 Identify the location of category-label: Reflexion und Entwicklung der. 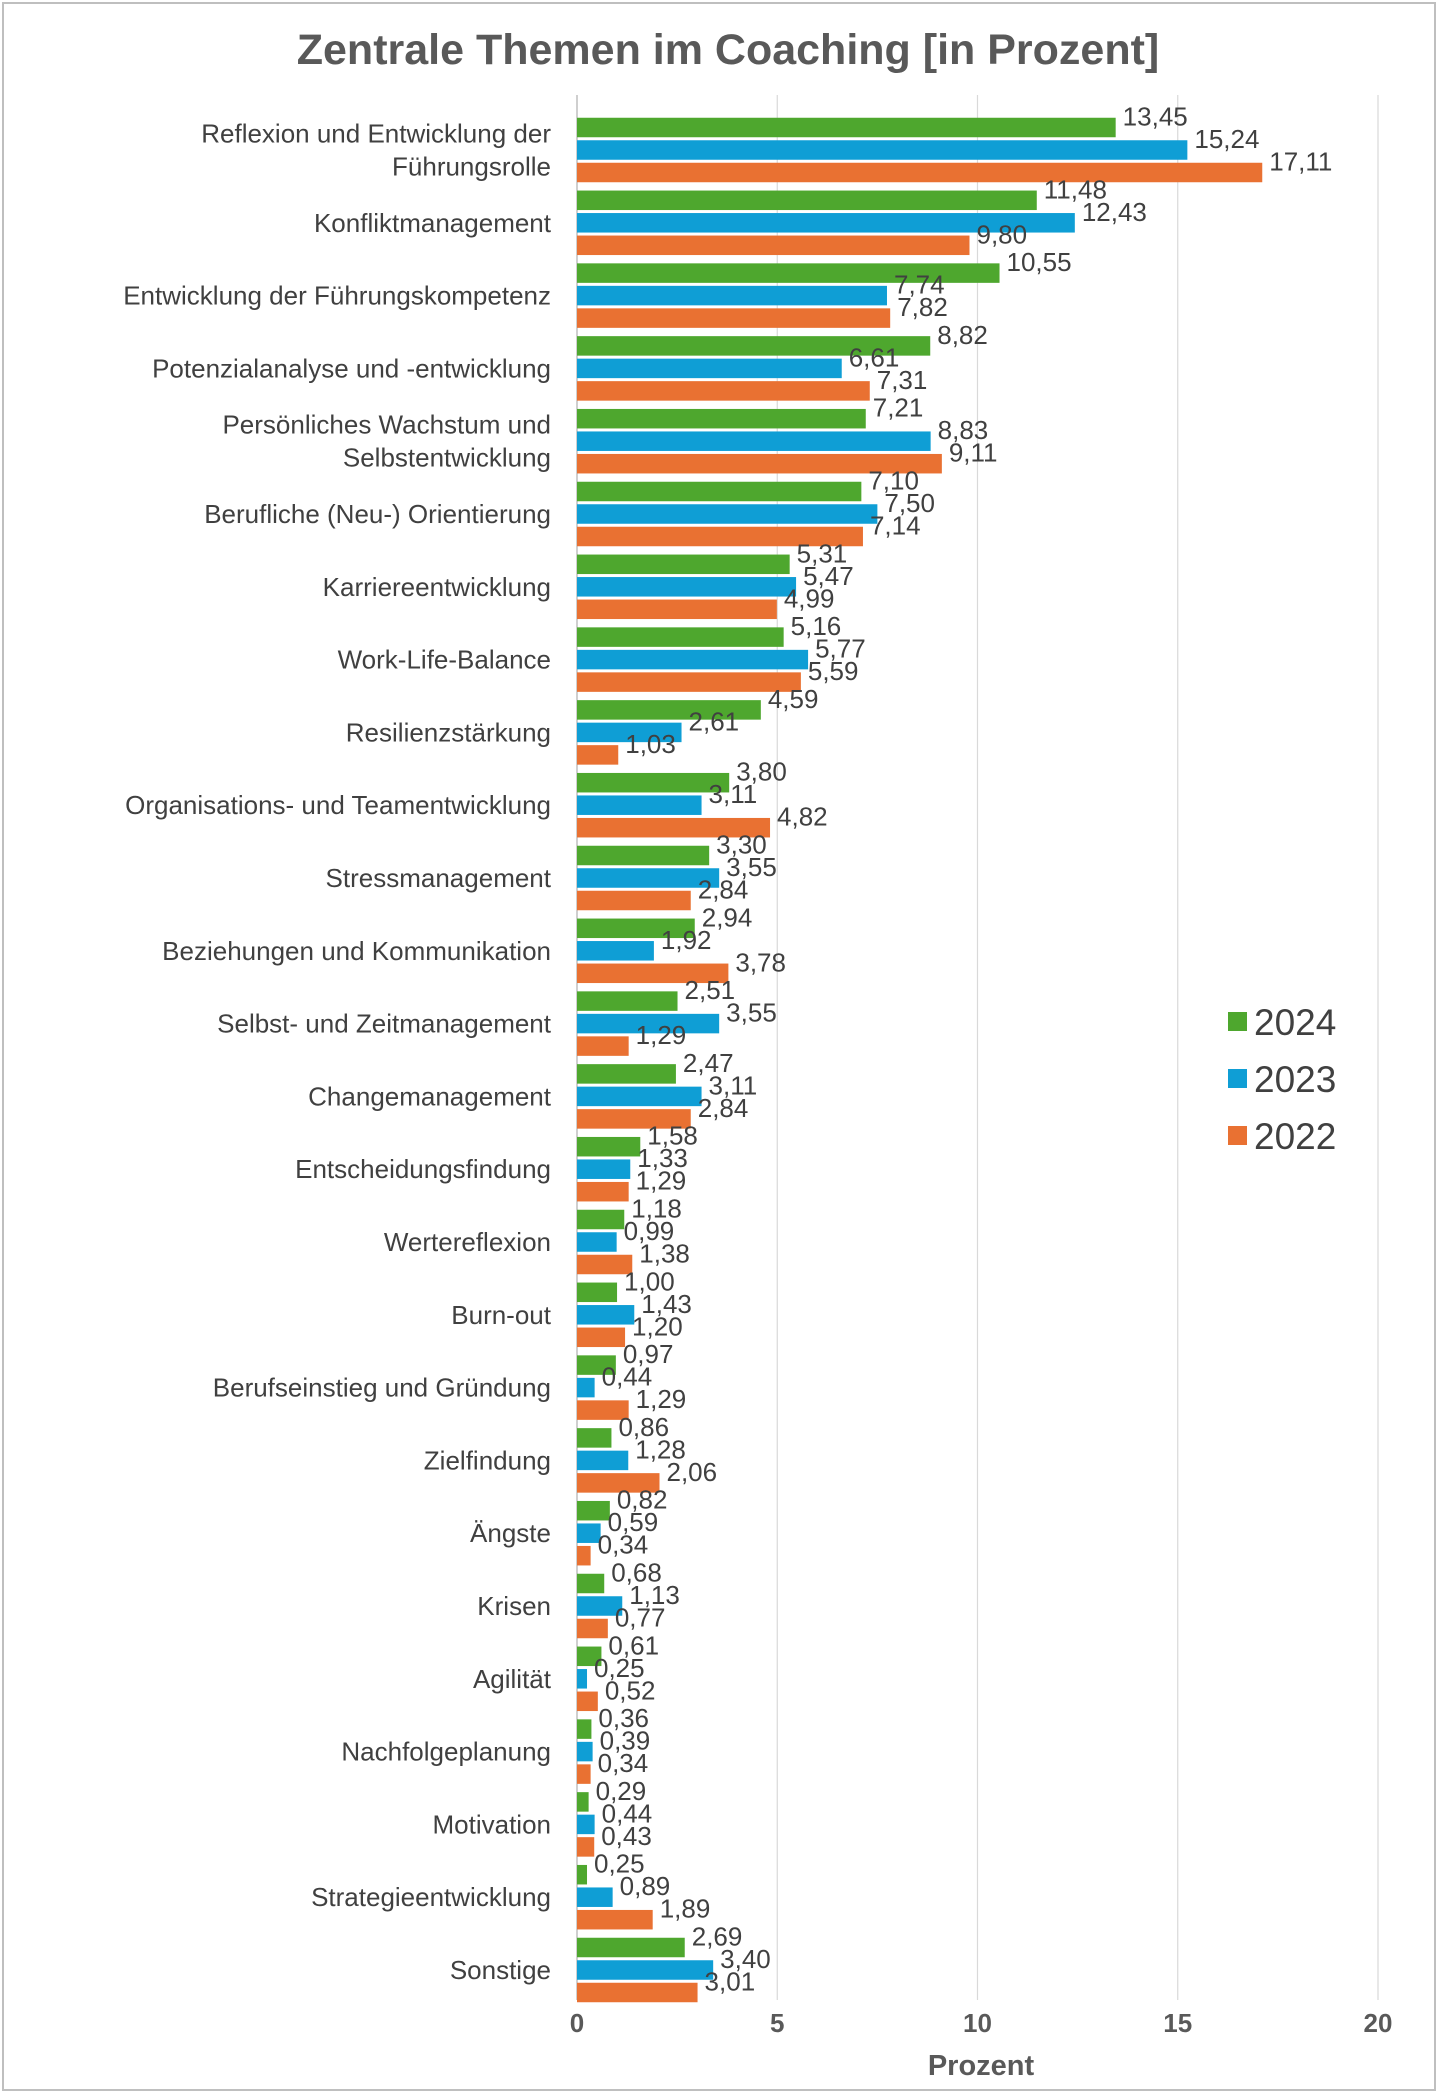
(376, 134).